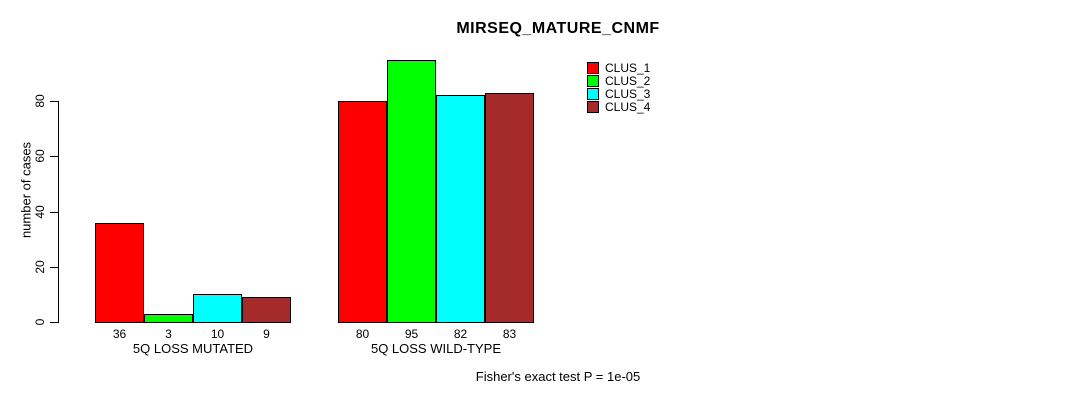 The width and height of the screenshot is (1090, 400). Describe the element at coordinates (168, 334) in the screenshot. I see `bar-value-label: 3` at that location.